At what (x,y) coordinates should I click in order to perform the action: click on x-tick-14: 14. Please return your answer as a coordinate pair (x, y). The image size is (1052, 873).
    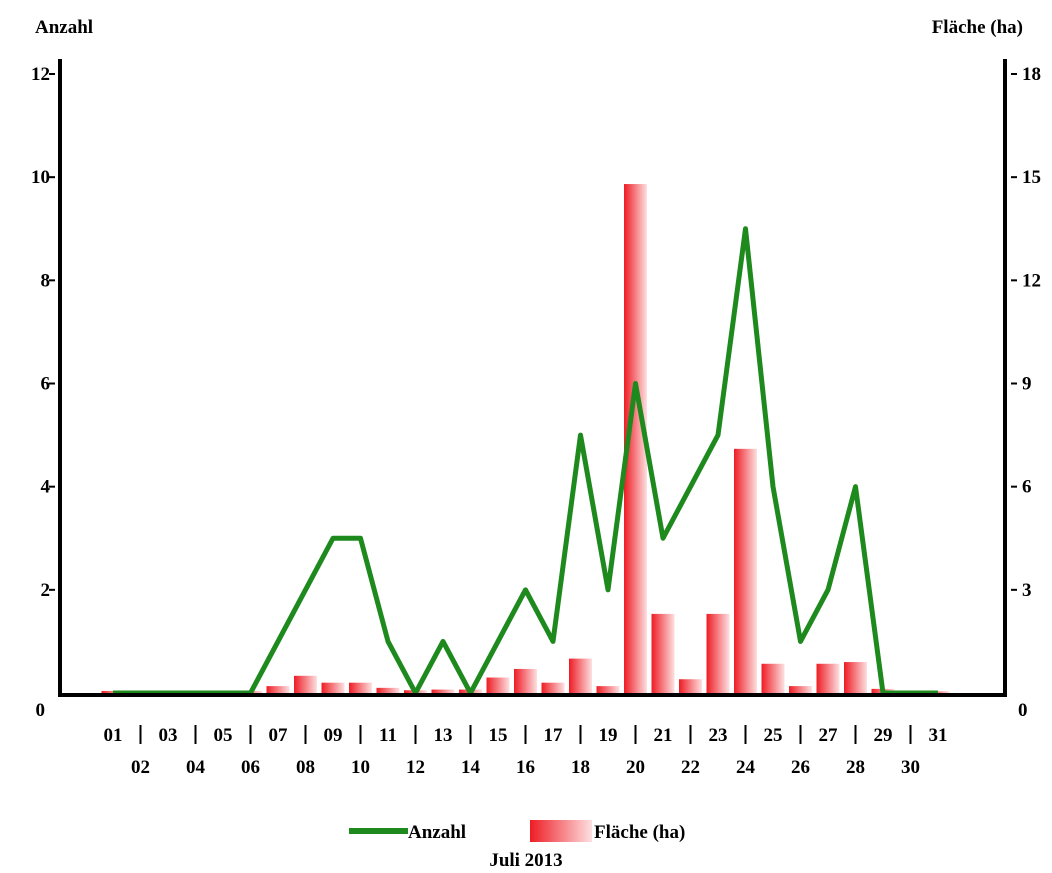
    Looking at the image, I should click on (471, 767).